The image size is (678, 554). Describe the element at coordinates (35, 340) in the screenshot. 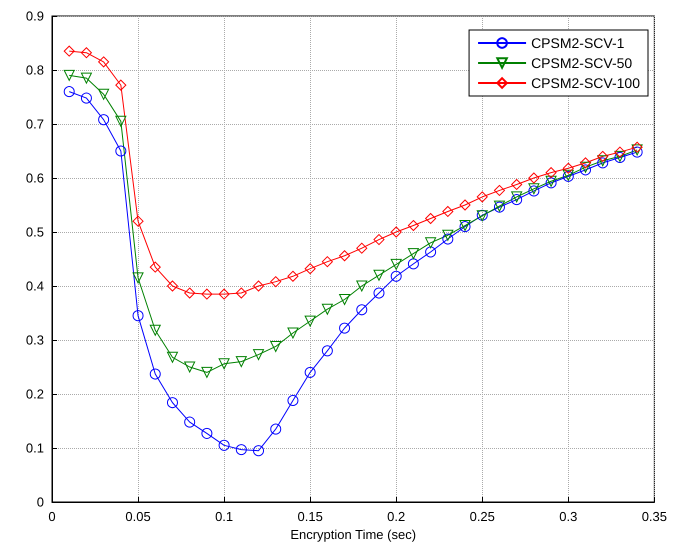

I see `y-tick-label: 0.3` at that location.